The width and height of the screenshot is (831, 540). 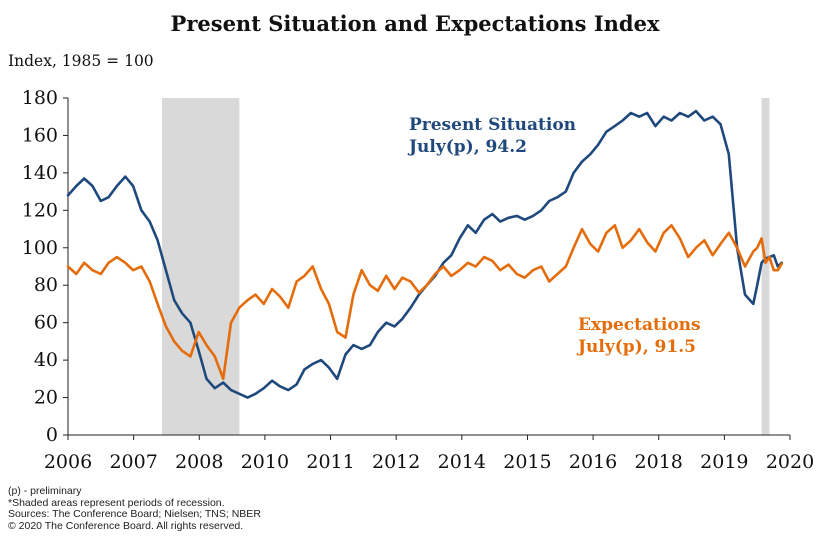 I want to click on series-annotation-0-1: July(p), 94.2, so click(x=467, y=147).